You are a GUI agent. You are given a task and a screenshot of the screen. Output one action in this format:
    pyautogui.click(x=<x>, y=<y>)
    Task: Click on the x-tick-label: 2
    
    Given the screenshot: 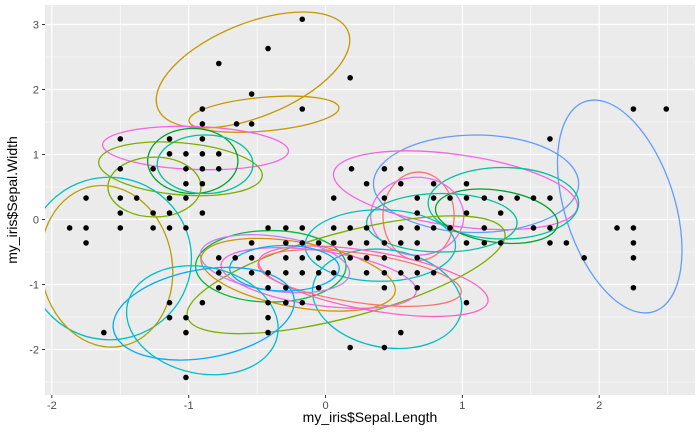 What is the action you would take?
    pyautogui.click(x=599, y=406)
    